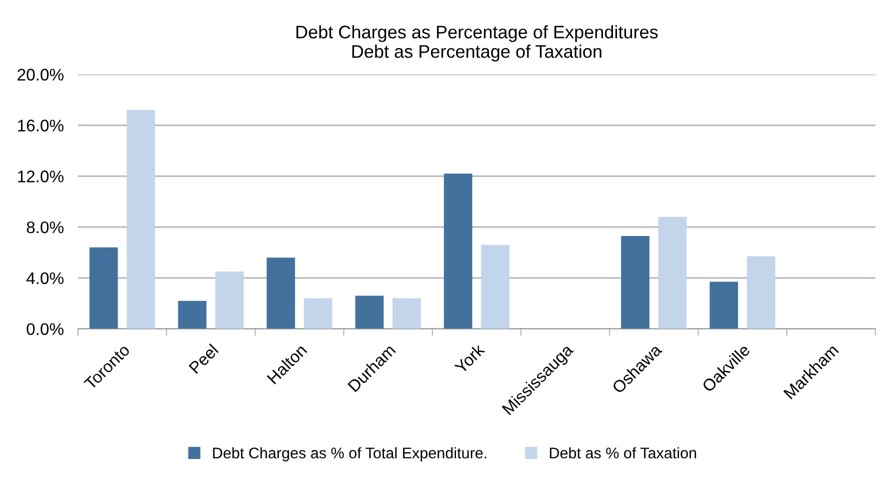 This screenshot has width=886, height=480. Describe the element at coordinates (477, 43) in the screenshot. I see `chart-title: Debt Charges as Percentage of Expenditures Debt as Percentage of Taxation` at that location.